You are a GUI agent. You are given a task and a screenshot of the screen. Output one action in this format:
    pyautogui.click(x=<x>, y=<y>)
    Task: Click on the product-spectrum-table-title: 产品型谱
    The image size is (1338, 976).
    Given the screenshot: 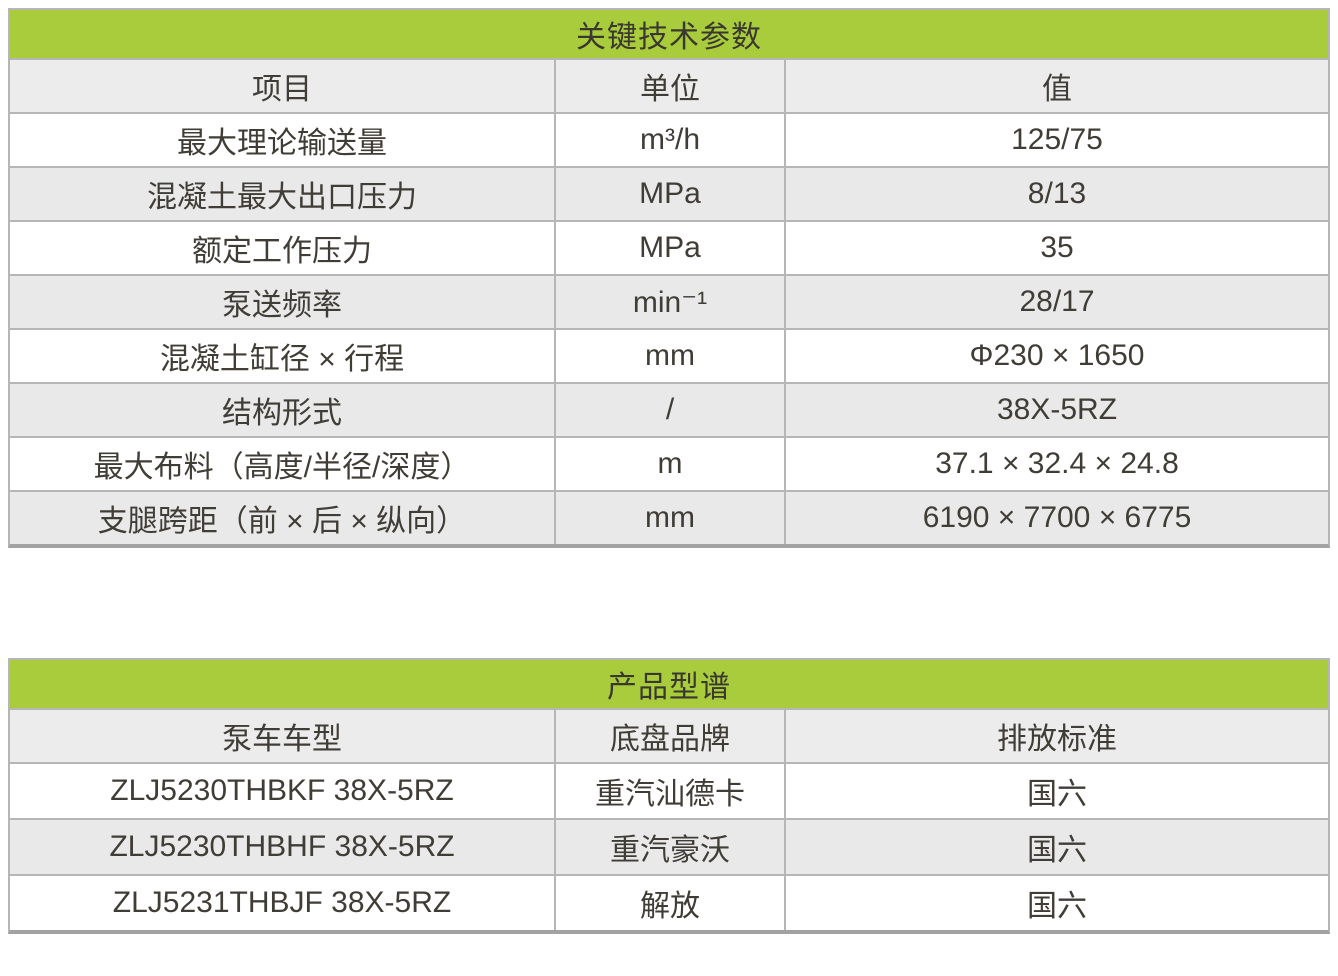 What is the action you would take?
    pyautogui.click(x=669, y=684)
    